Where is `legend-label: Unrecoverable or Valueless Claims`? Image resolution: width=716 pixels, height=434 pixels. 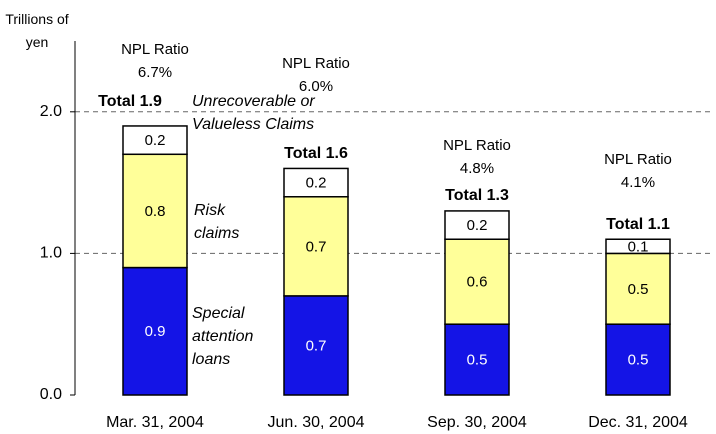
legend-label: Unrecoverable or Valueless Claims is located at coordinates (253, 113).